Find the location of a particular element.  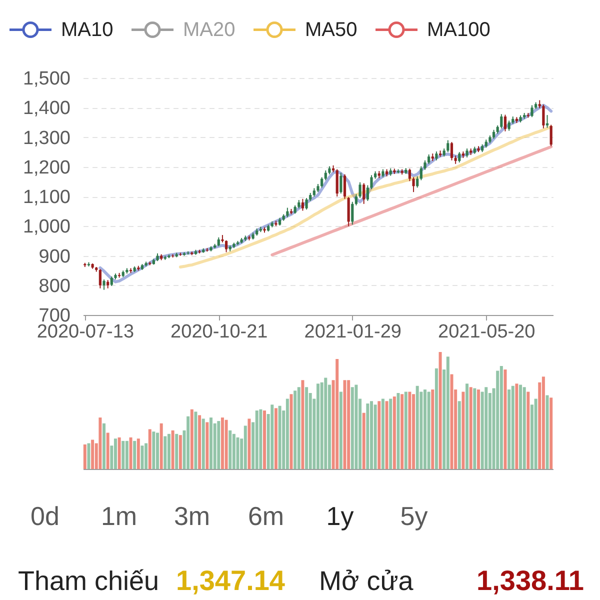

y-tick-label: 1,000 is located at coordinates (46, 227).